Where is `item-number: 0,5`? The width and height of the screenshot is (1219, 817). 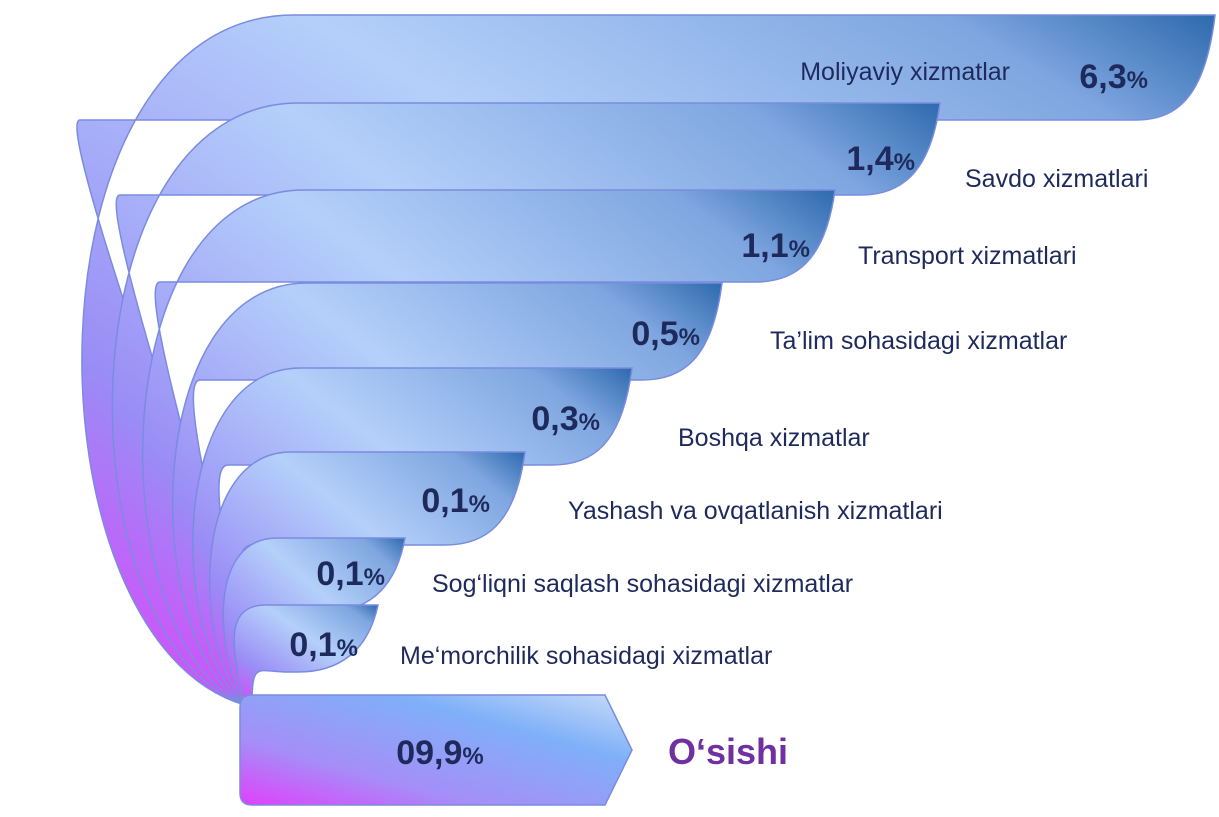 item-number: 0,5 is located at coordinates (654, 334).